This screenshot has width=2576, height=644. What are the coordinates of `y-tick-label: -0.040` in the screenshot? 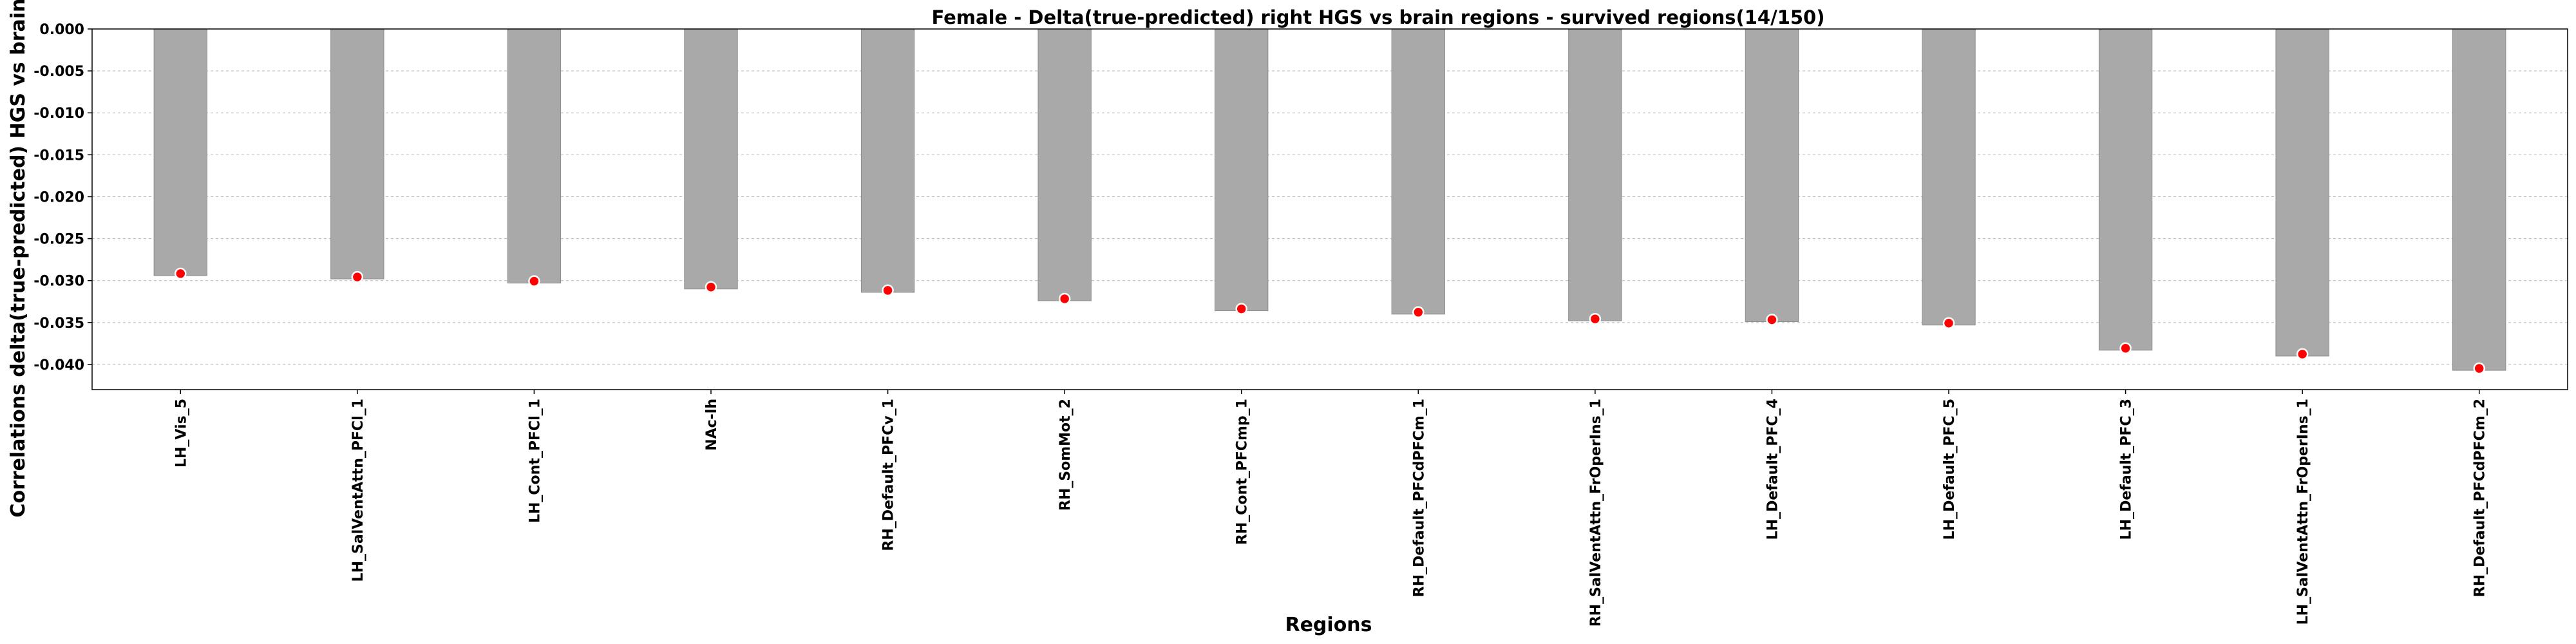 It's located at (58, 366).